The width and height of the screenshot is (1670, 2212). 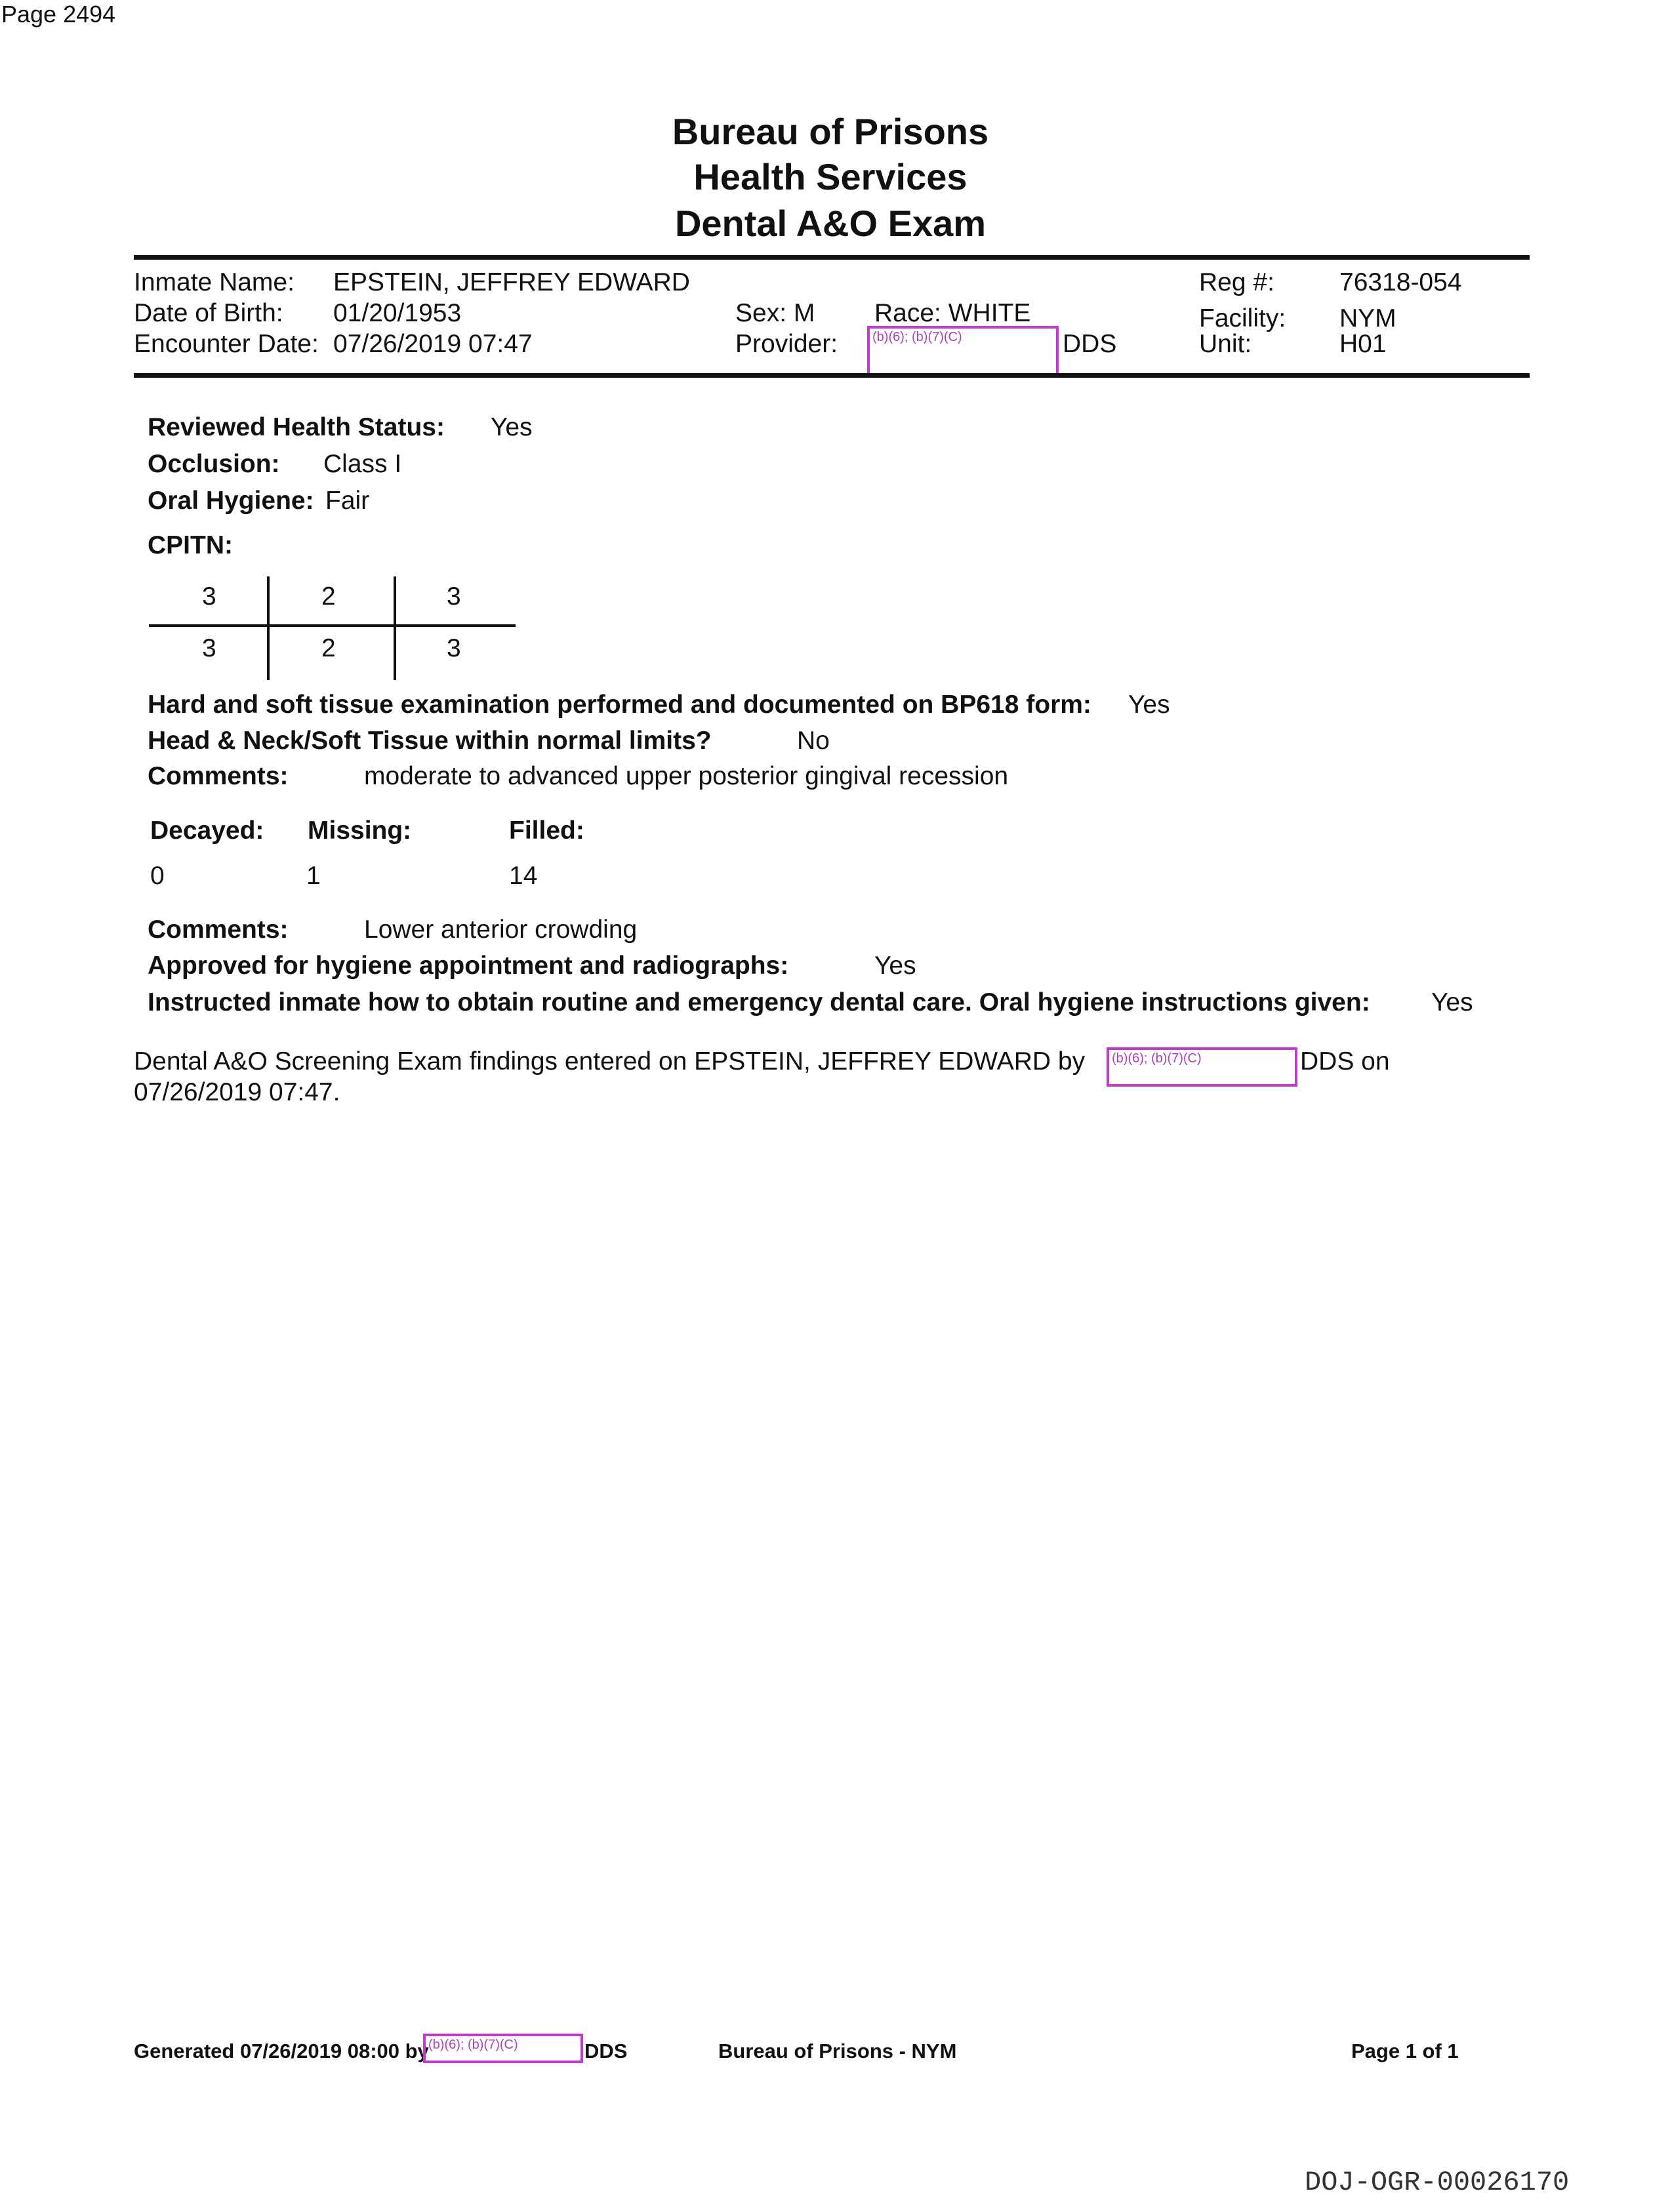 I want to click on filled-value: 14, so click(x=523, y=876).